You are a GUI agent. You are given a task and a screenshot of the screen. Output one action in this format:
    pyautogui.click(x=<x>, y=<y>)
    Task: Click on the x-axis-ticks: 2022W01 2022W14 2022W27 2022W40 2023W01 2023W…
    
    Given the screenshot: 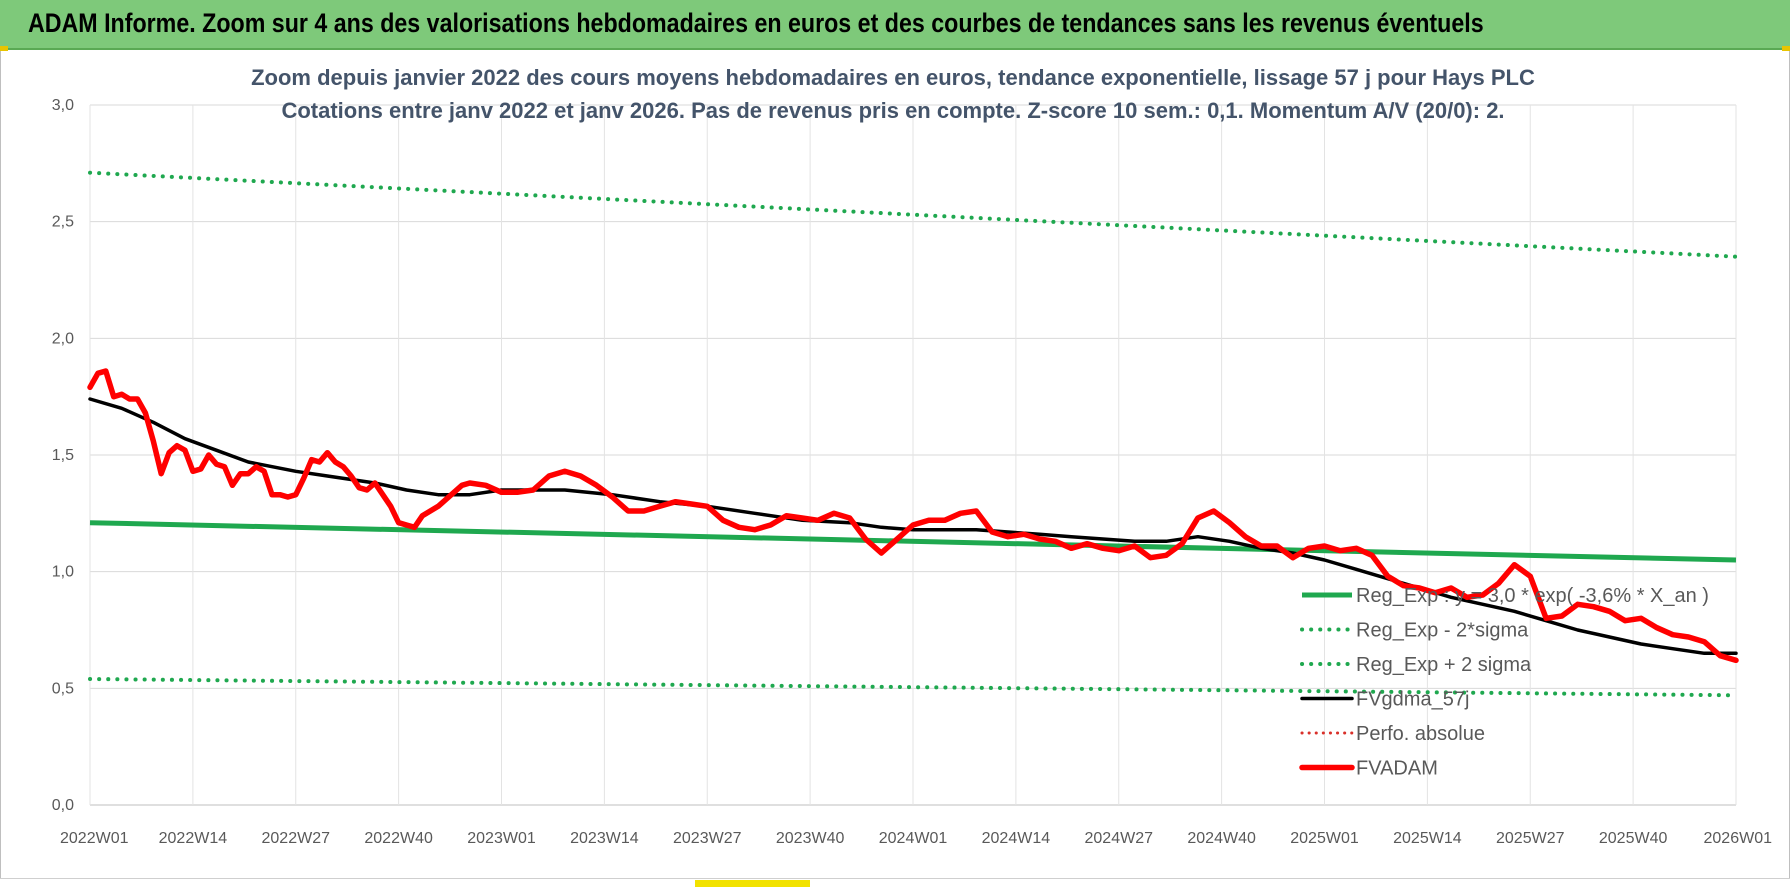 What is the action you would take?
    pyautogui.click(x=916, y=838)
    